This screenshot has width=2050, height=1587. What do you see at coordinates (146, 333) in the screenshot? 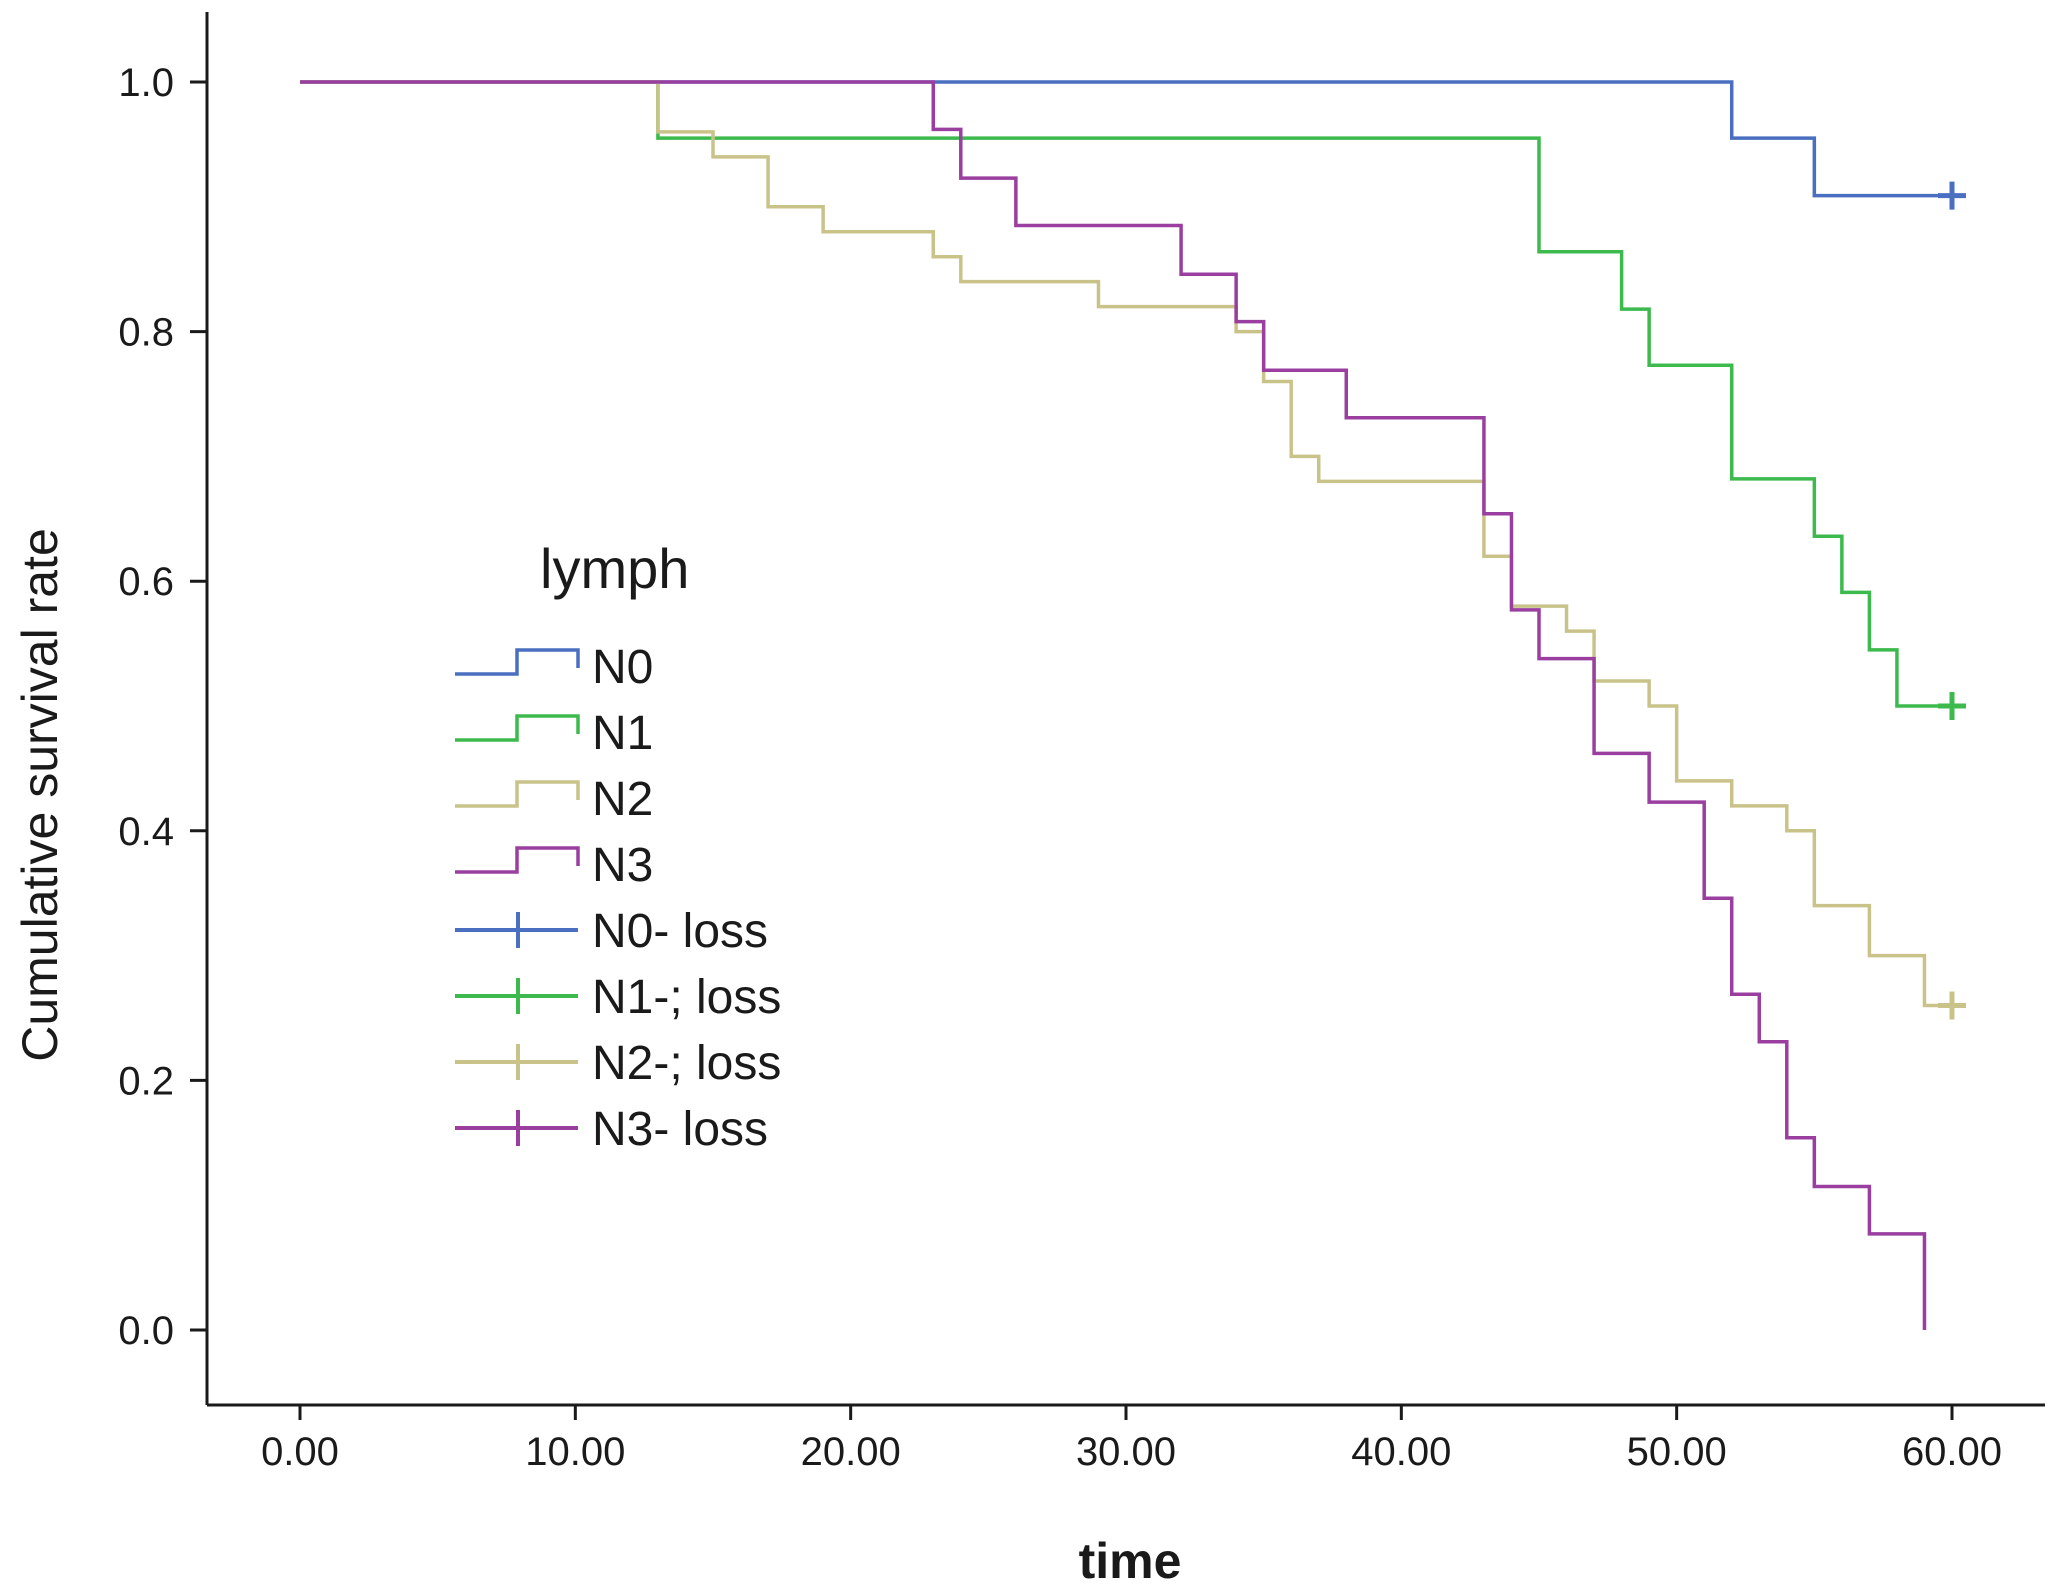
I see `y-tick-label: 0.8` at bounding box center [146, 333].